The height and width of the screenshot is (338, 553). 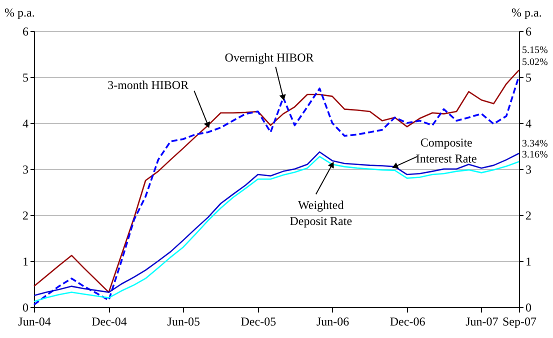 I want to click on y-tick-label: 5, so click(x=25, y=77).